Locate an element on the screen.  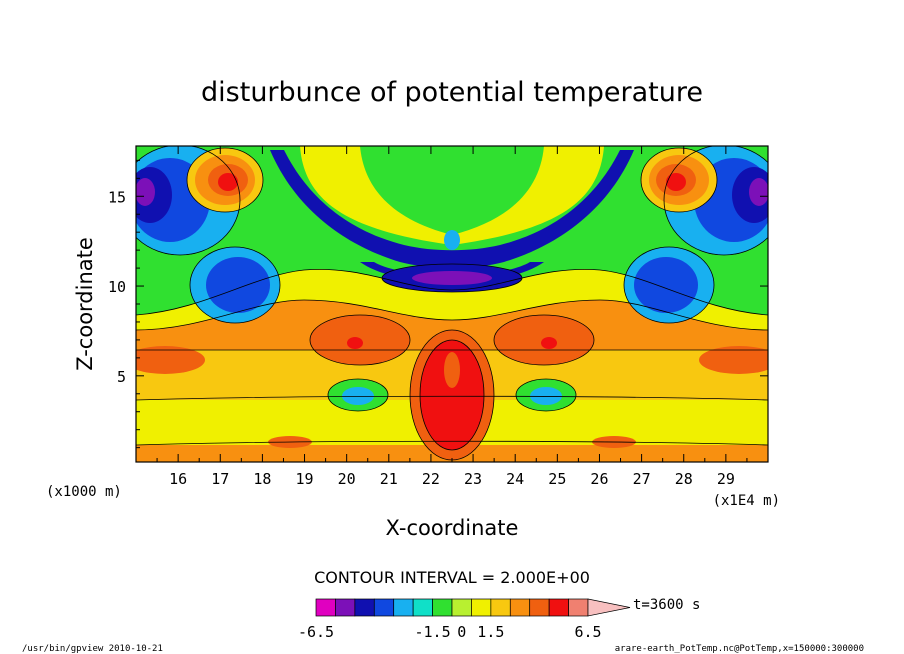
colorbar-tick-labels: -6.5 -1.5 0 1.5 6.5 is located at coordinates (450, 632).